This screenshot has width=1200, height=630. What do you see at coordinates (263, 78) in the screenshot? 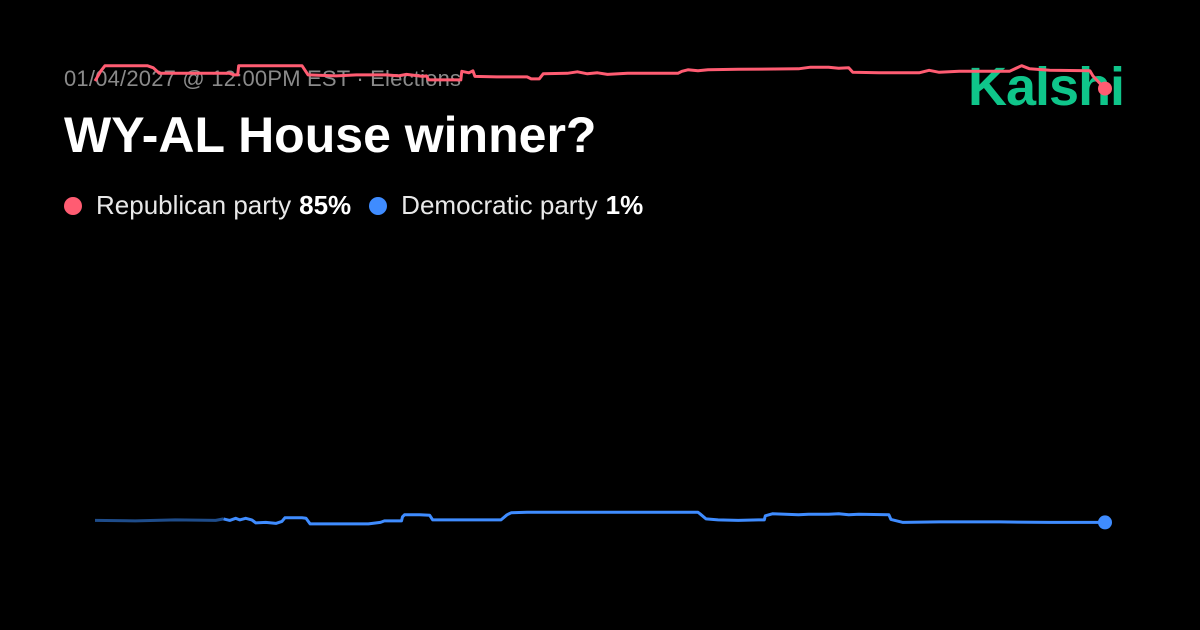
I see `market-subtitle: 01/04/2027 @ 12:00PM EST · Elections` at bounding box center [263, 78].